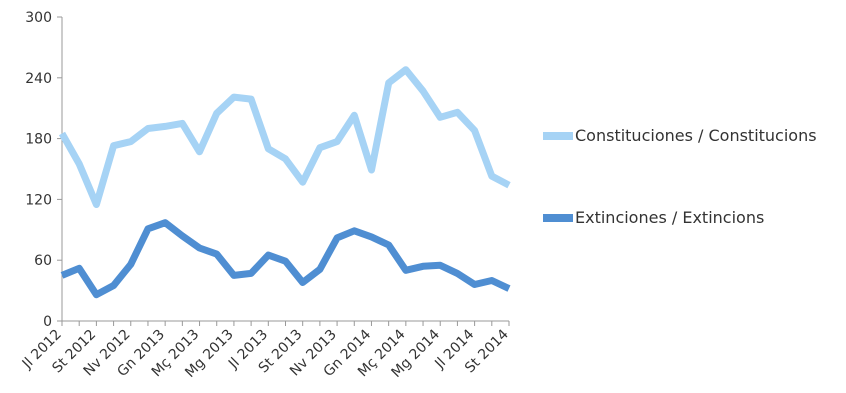 The height and width of the screenshot is (393, 846). Describe the element at coordinates (696, 135) in the screenshot. I see `legend-label-constituciones: Constituciones / Constitucions` at that location.